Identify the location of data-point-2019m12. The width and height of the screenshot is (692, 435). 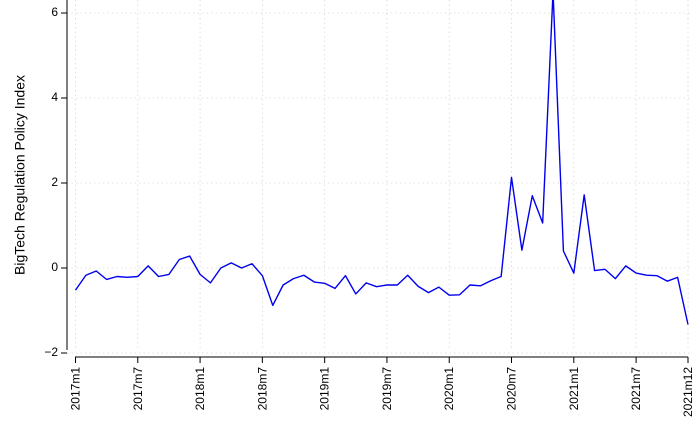
(438, 287).